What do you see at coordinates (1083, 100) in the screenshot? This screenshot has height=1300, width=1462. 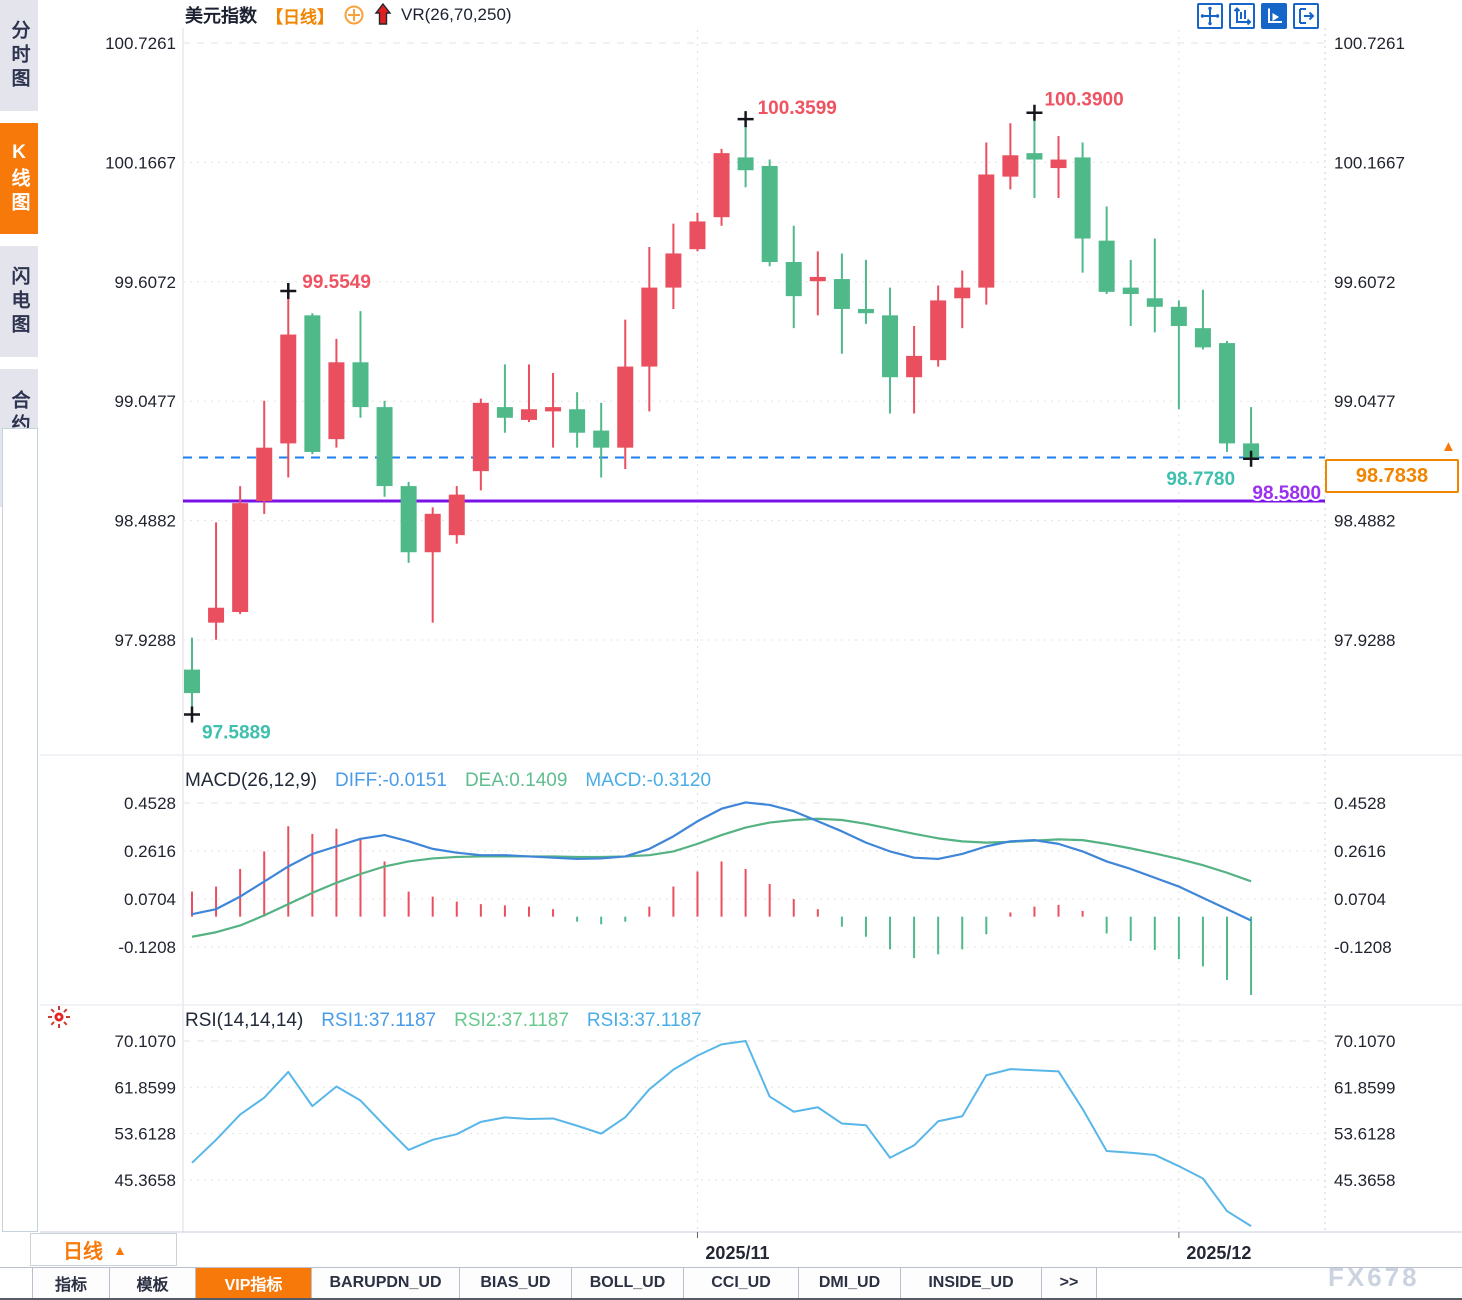 I see `svg-text: 100.3900` at bounding box center [1083, 100].